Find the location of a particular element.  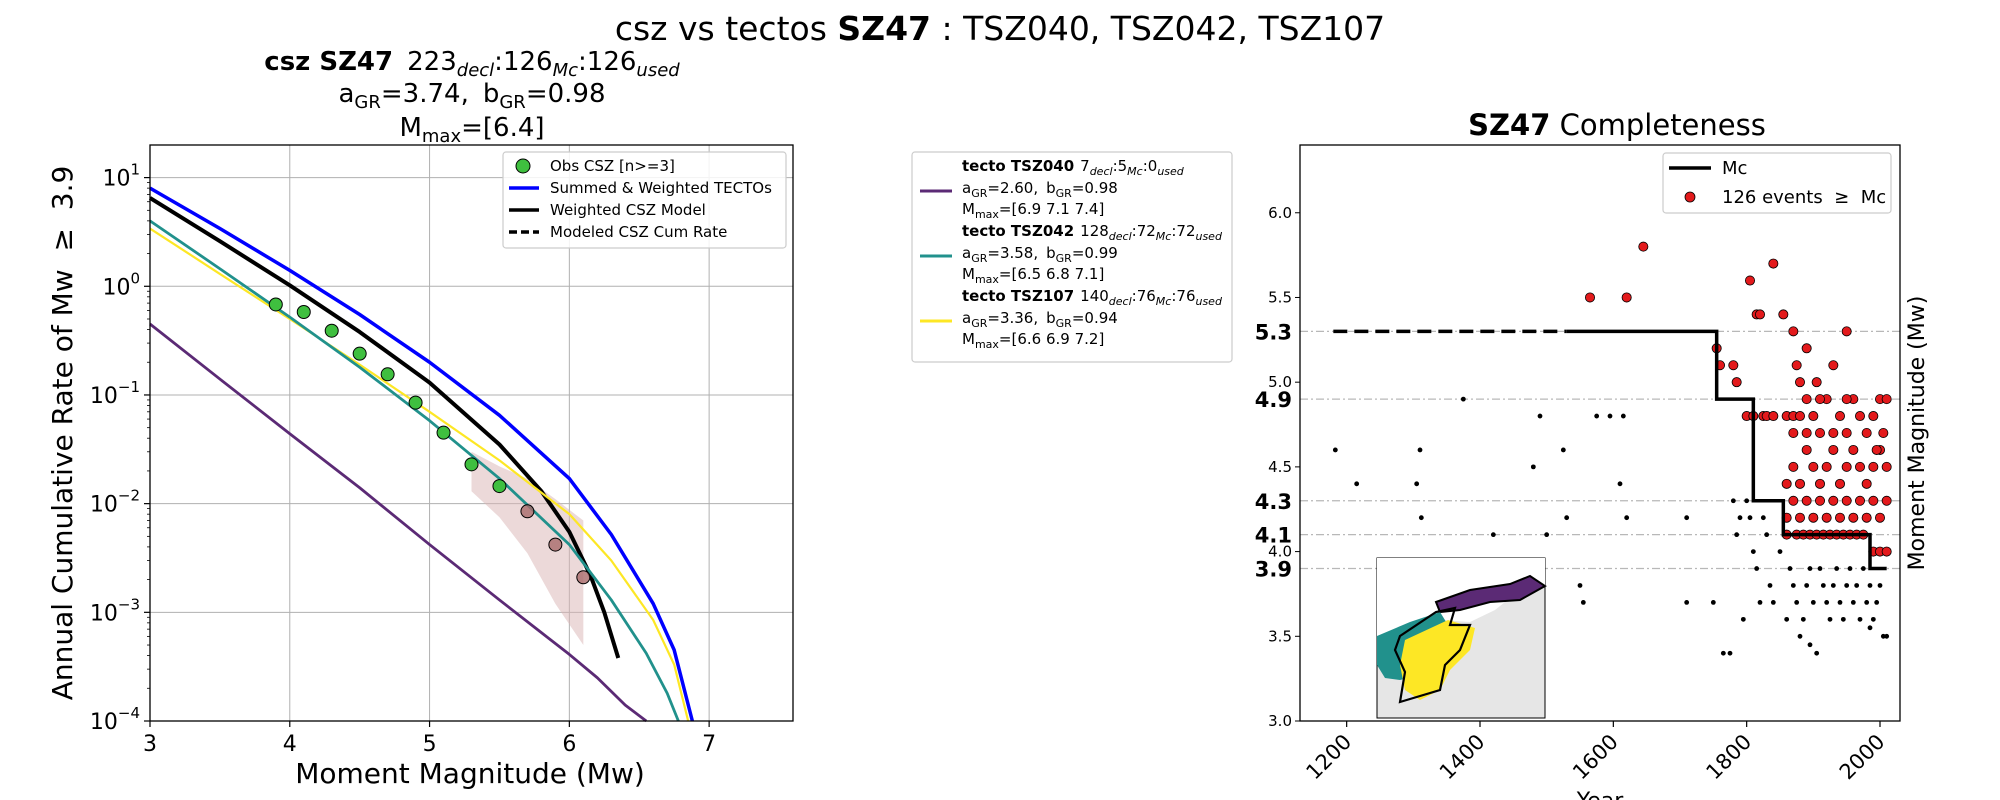

figure-title-bold: SZ47 is located at coordinates (884, 28).